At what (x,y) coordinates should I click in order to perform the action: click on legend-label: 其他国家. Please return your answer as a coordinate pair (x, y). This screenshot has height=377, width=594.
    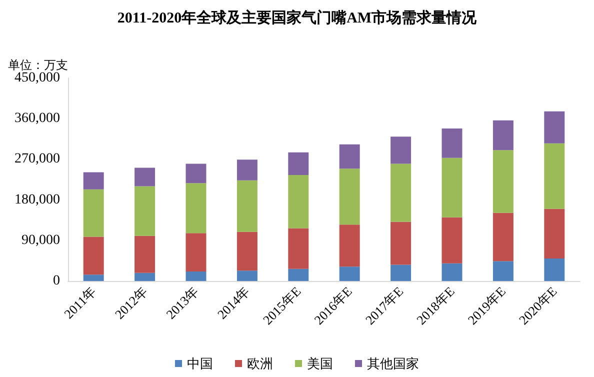
    Looking at the image, I should click on (393, 363).